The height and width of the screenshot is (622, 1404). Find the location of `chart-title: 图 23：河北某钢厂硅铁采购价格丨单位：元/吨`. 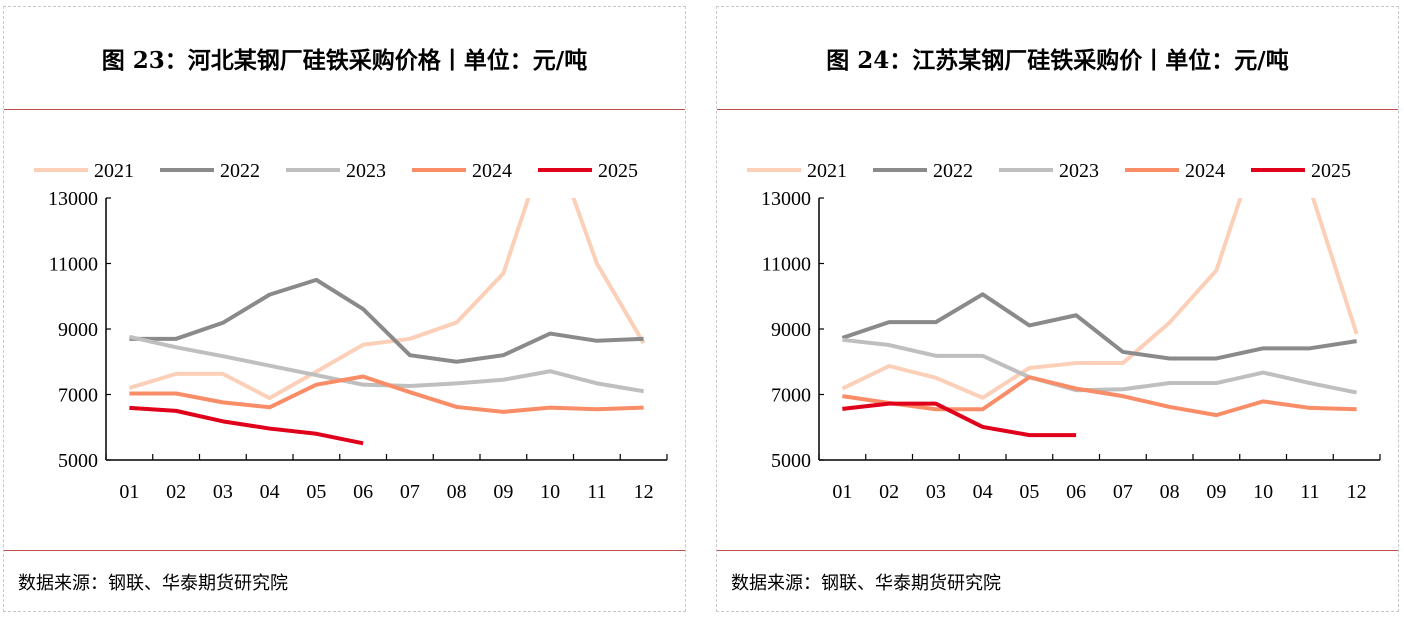

chart-title: 图 23：河北某钢厂硅铁采购价格丨单位：元/吨 is located at coordinates (344, 58).